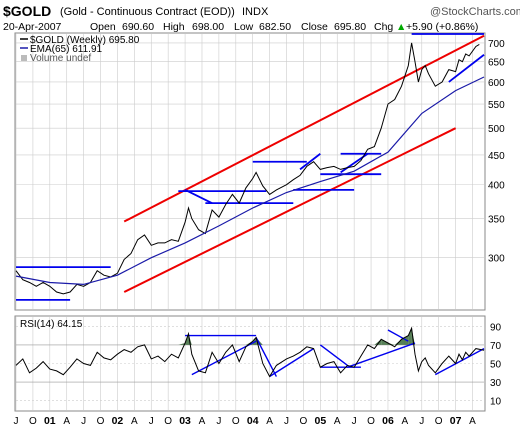 The height and width of the screenshot is (434, 520). I want to click on brand-label: @StockCharts.com, so click(475, 12).